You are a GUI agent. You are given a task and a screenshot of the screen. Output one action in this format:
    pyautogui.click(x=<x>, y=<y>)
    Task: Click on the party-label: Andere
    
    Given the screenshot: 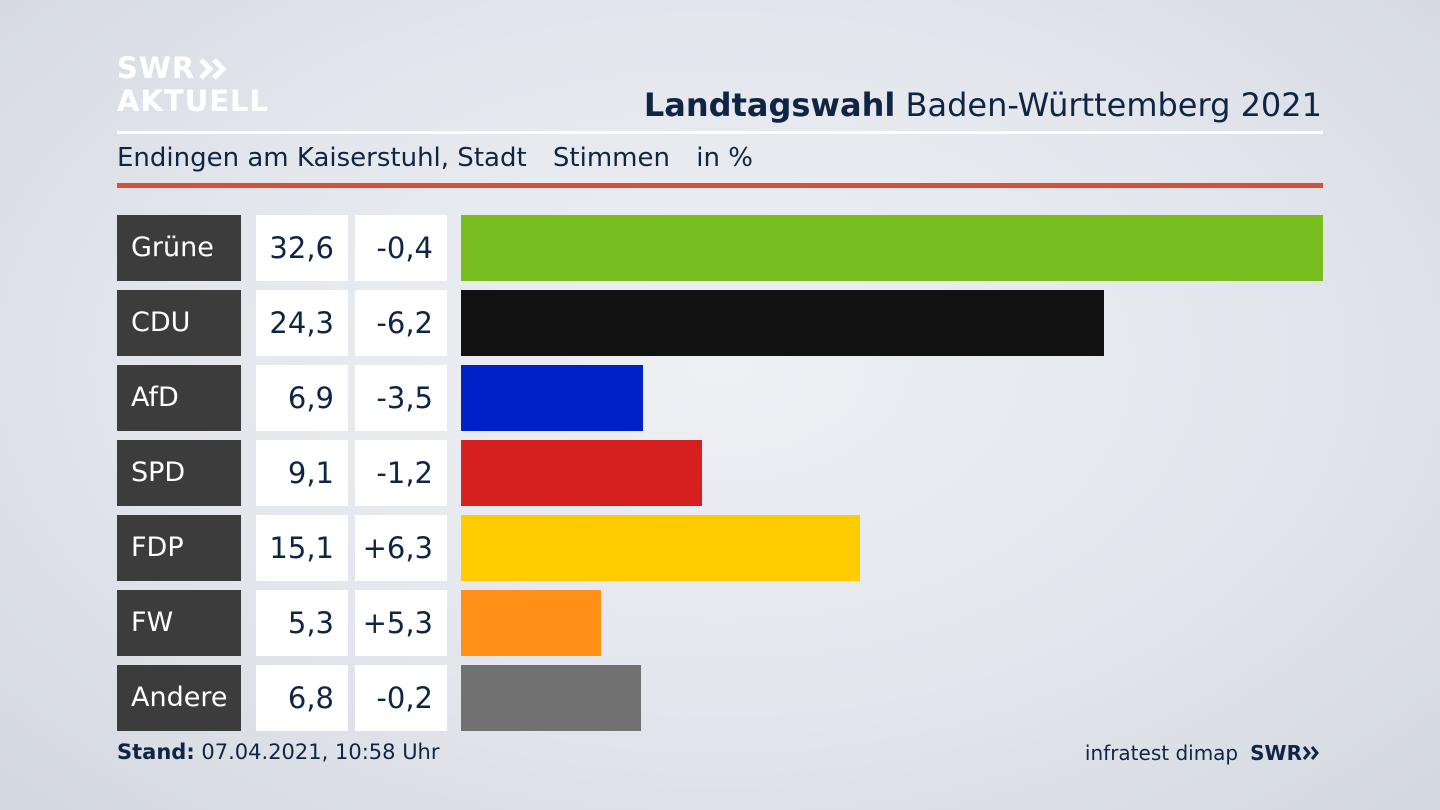 What is the action you would take?
    pyautogui.click(x=179, y=698)
    